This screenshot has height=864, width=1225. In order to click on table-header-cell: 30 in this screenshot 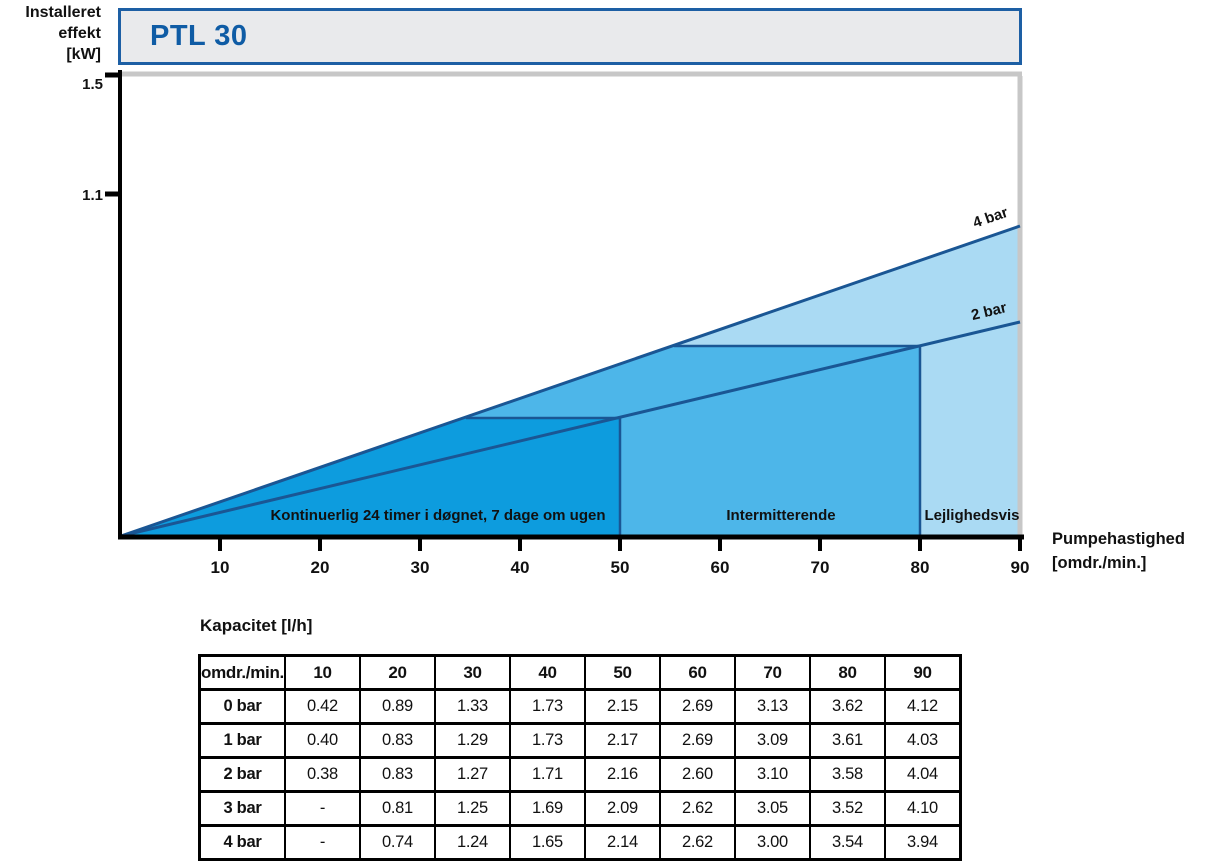, I will do `click(472, 672)`.